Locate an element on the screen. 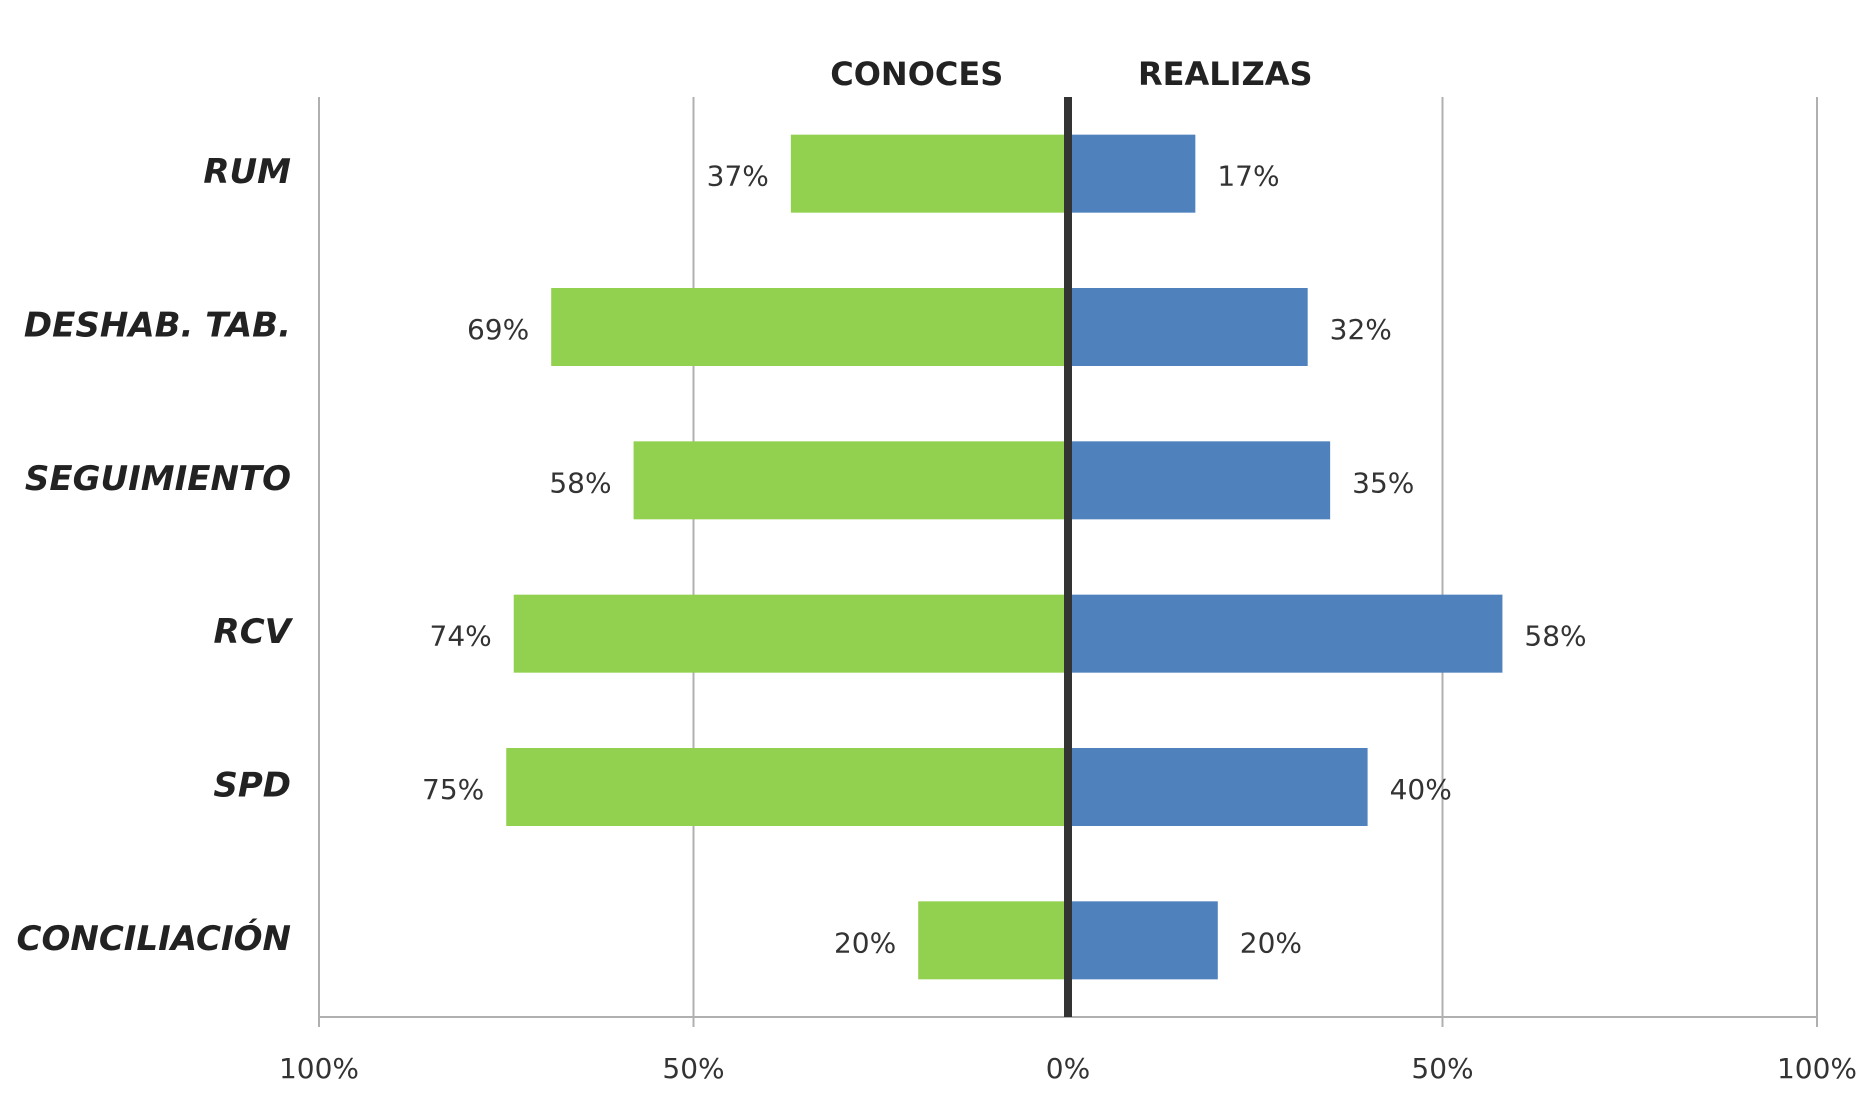 The image size is (1864, 1093). category-label: SPD is located at coordinates (252, 786).